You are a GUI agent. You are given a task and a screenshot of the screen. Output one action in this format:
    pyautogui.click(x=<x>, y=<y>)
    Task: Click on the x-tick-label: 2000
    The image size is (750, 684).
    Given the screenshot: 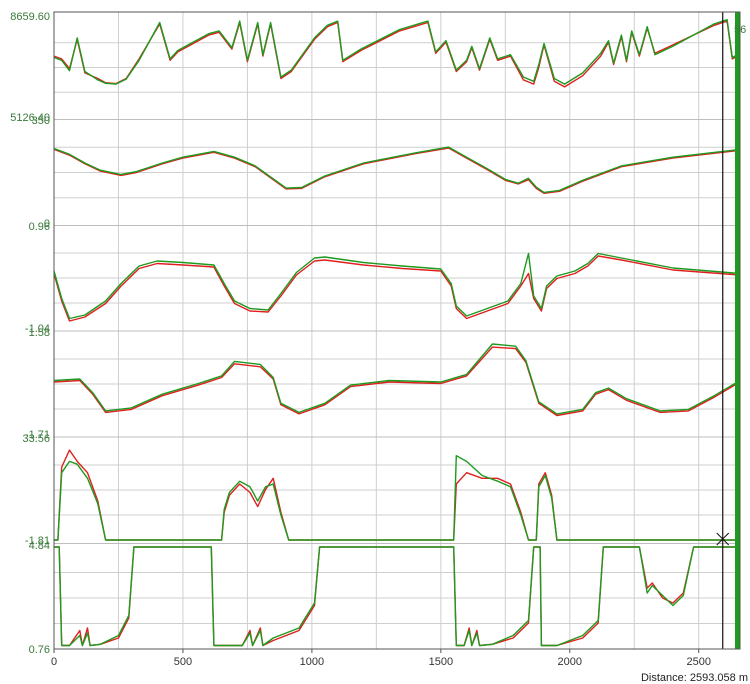 What is the action you would take?
    pyautogui.click(x=570, y=662)
    